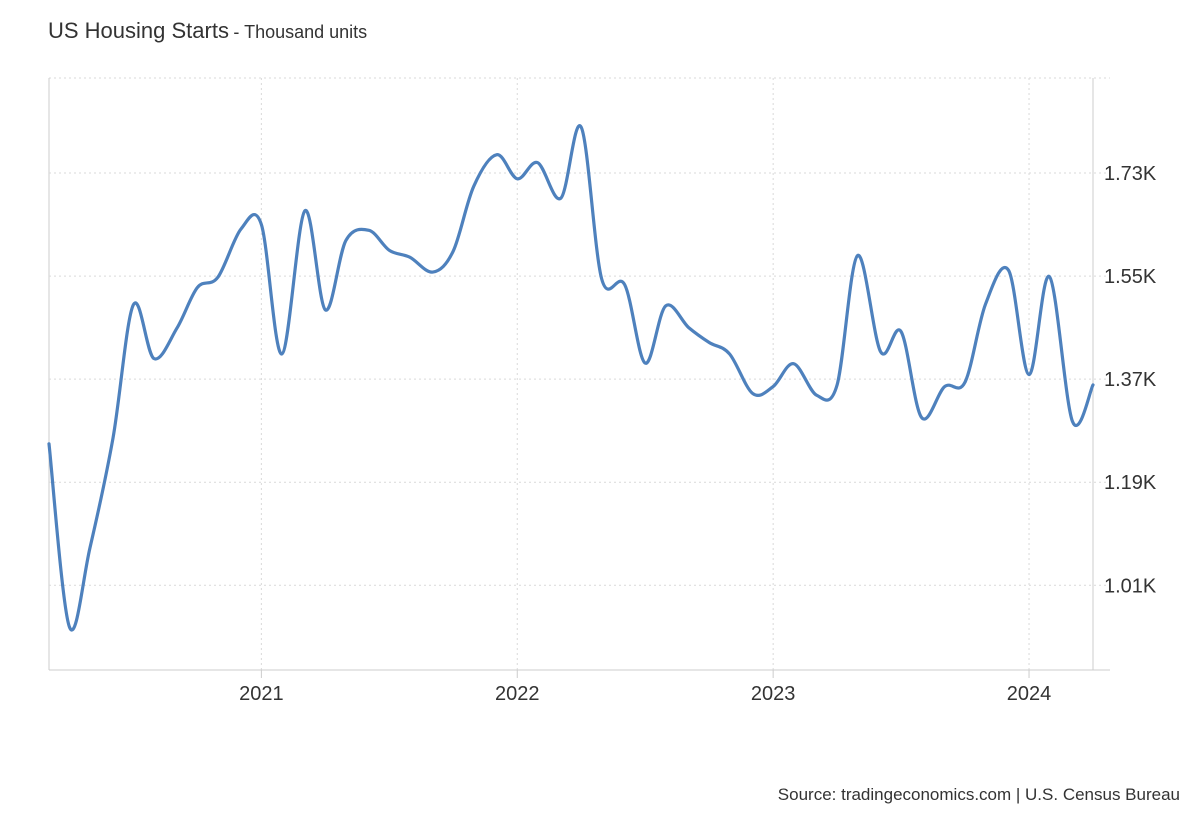 The image size is (1200, 820). What do you see at coordinates (1130, 380) in the screenshot?
I see `y-tick-label: 1.37K` at bounding box center [1130, 380].